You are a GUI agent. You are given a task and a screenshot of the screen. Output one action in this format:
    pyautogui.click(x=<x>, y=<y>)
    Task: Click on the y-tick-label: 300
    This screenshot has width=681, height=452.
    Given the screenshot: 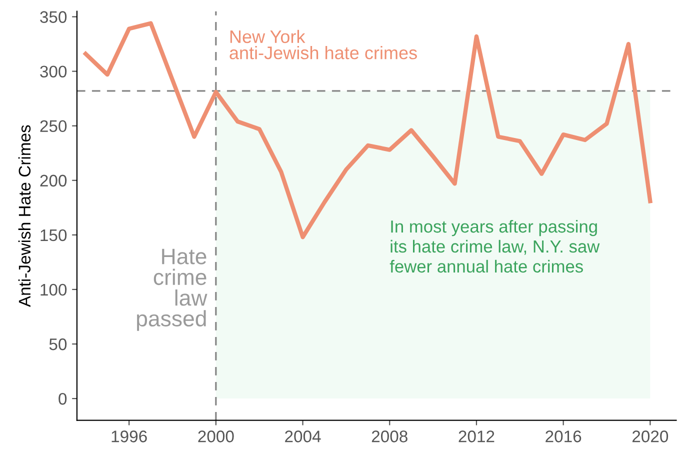 What is the action you would take?
    pyautogui.click(x=53, y=72)
    